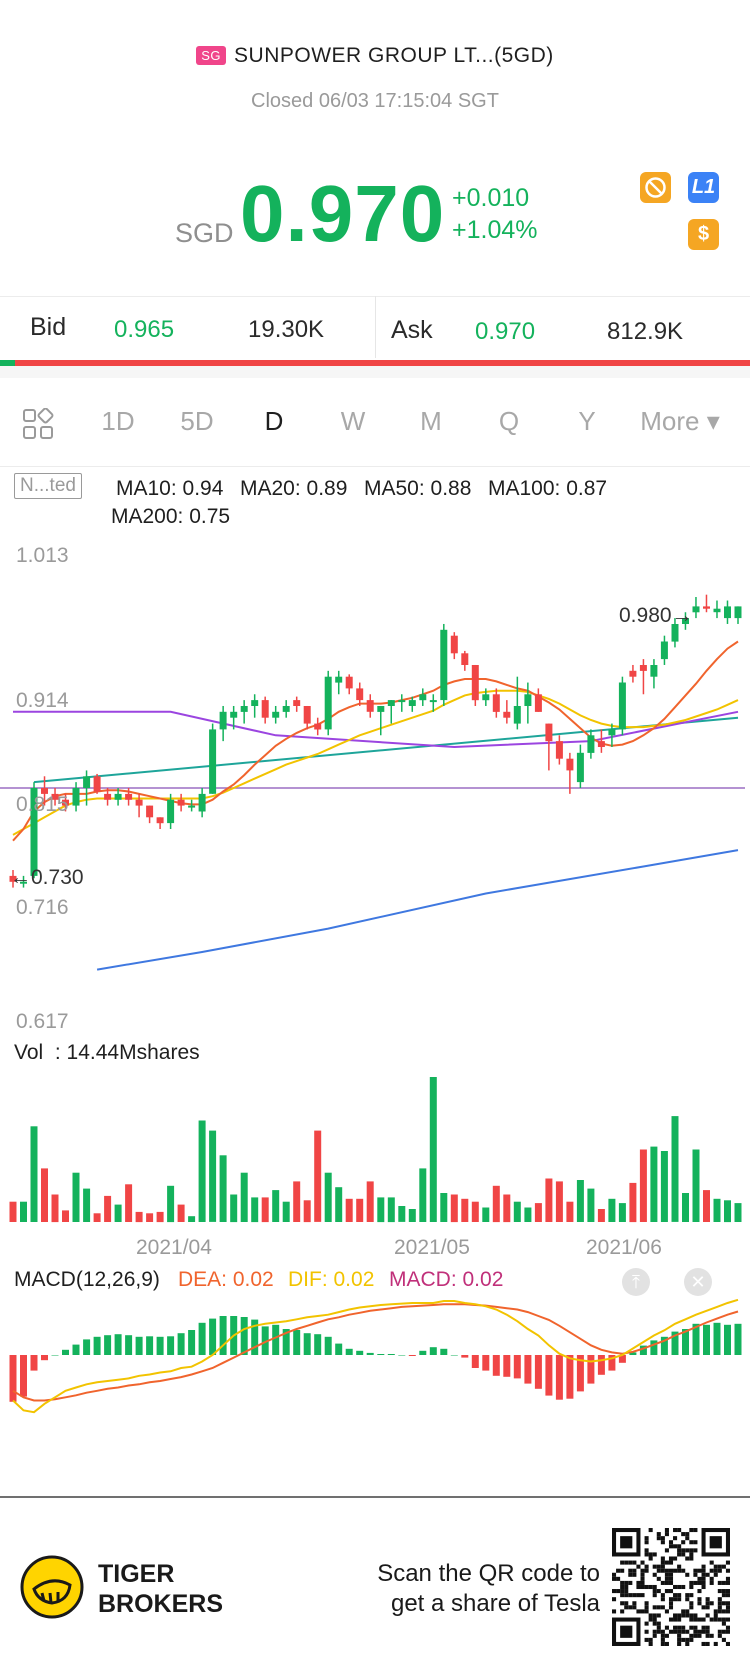  Describe the element at coordinates (587, 421) in the screenshot. I see `tab-yearly: Y` at that location.